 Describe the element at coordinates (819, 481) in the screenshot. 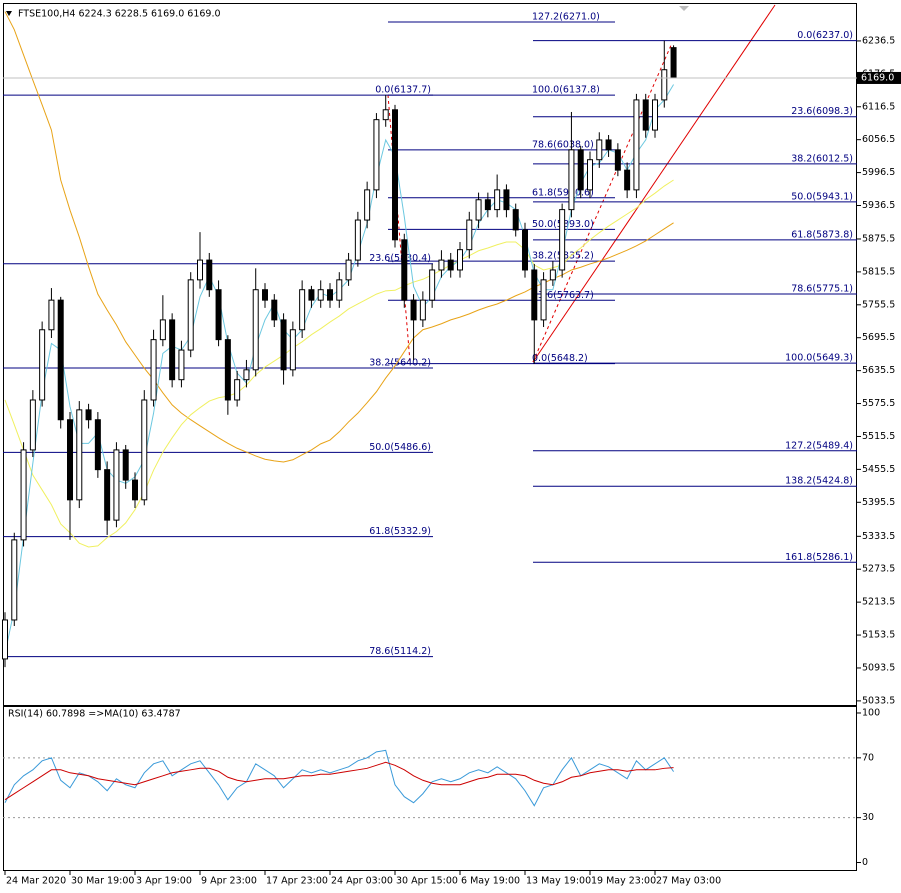

I see `fib-label: 138.2(5424.8)` at that location.